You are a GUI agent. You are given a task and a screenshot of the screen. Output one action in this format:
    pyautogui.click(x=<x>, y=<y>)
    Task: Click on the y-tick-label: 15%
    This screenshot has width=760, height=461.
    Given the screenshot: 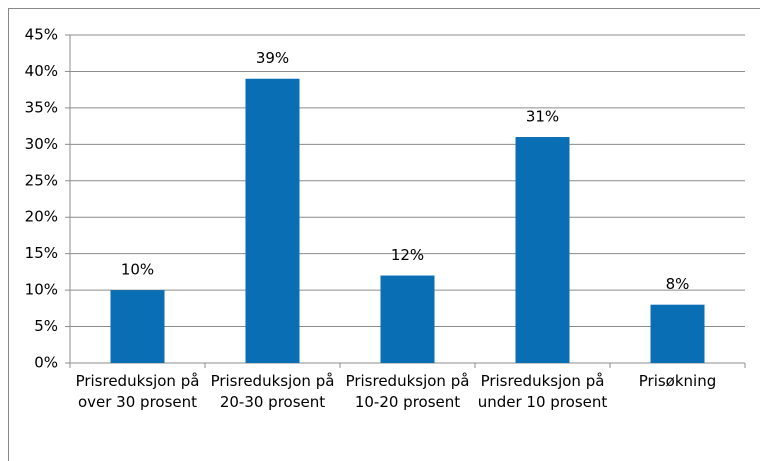 What is the action you would take?
    pyautogui.click(x=41, y=253)
    